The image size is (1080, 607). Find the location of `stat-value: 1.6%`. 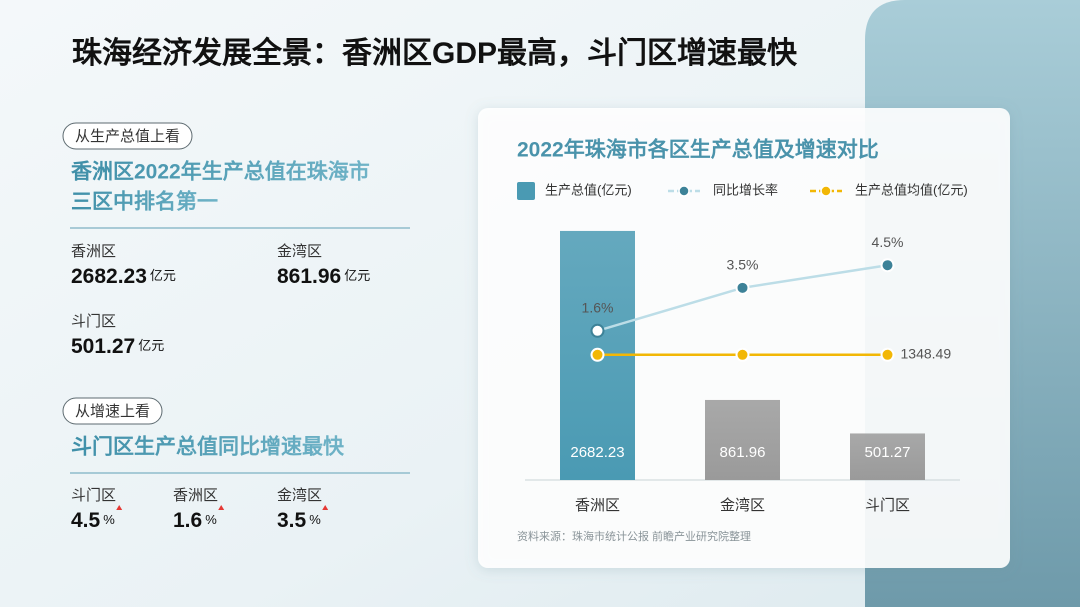

stat-value: 1.6% is located at coordinates (195, 520).